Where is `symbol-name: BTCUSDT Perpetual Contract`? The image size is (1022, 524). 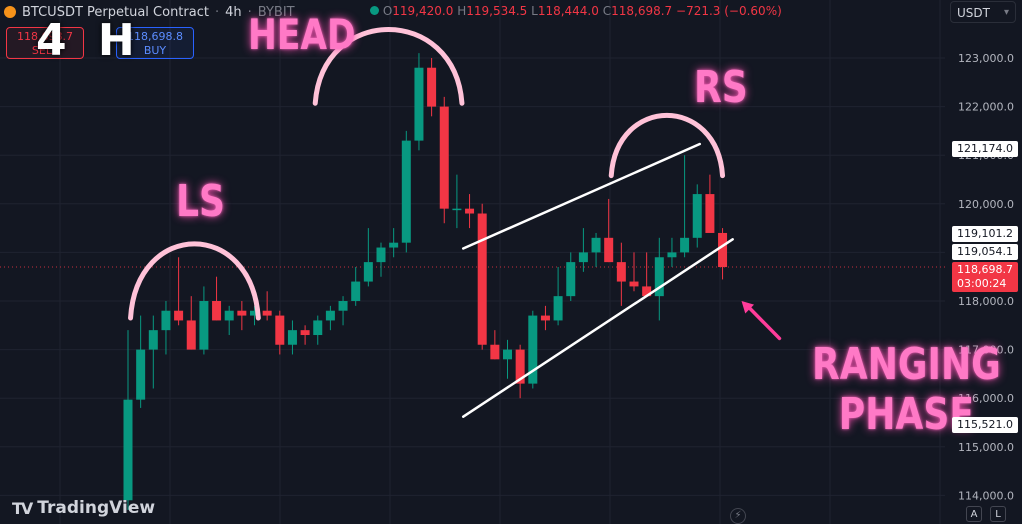
symbol-name: BTCUSDT Perpetual Contract is located at coordinates (115, 12).